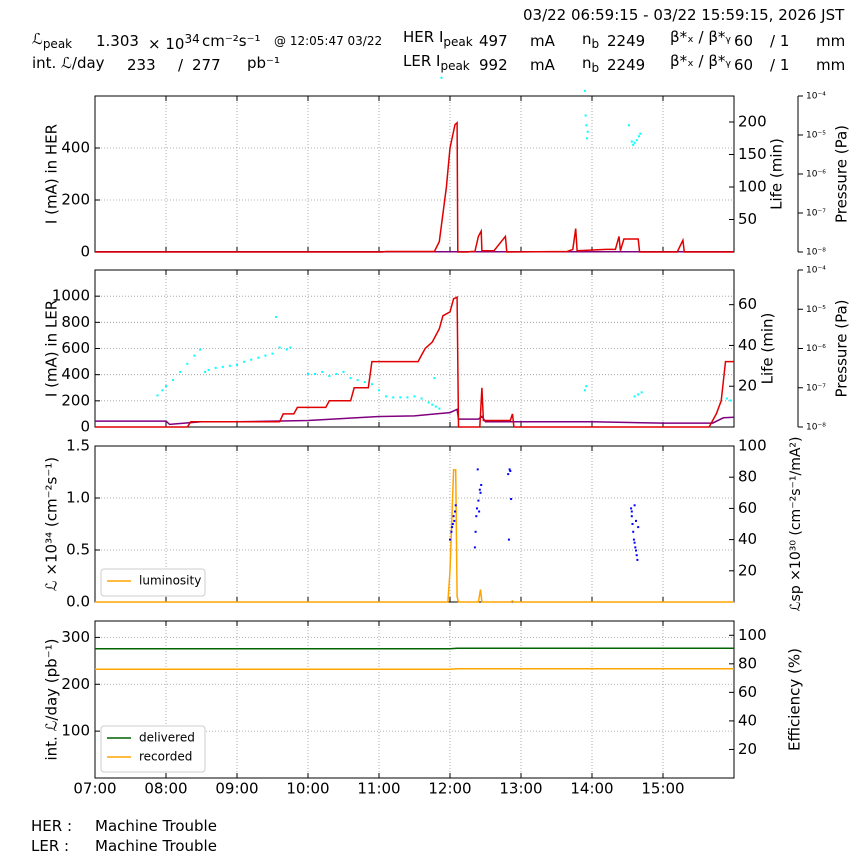  What do you see at coordinates (75, 322) in the screenshot?
I see `ler-ytick-label-4: 800` at bounding box center [75, 322].